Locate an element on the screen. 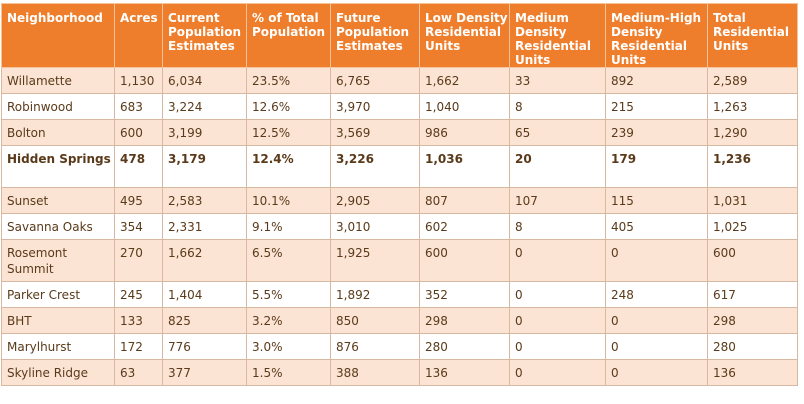 Image resolution: width=804 pixels, height=404 pixels. cell-total-units: 1,263 is located at coordinates (752, 106).